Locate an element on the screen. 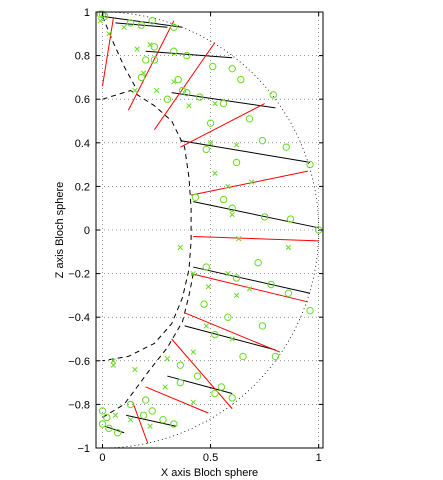  x-tick-label: 0.5 is located at coordinates (210, 458).